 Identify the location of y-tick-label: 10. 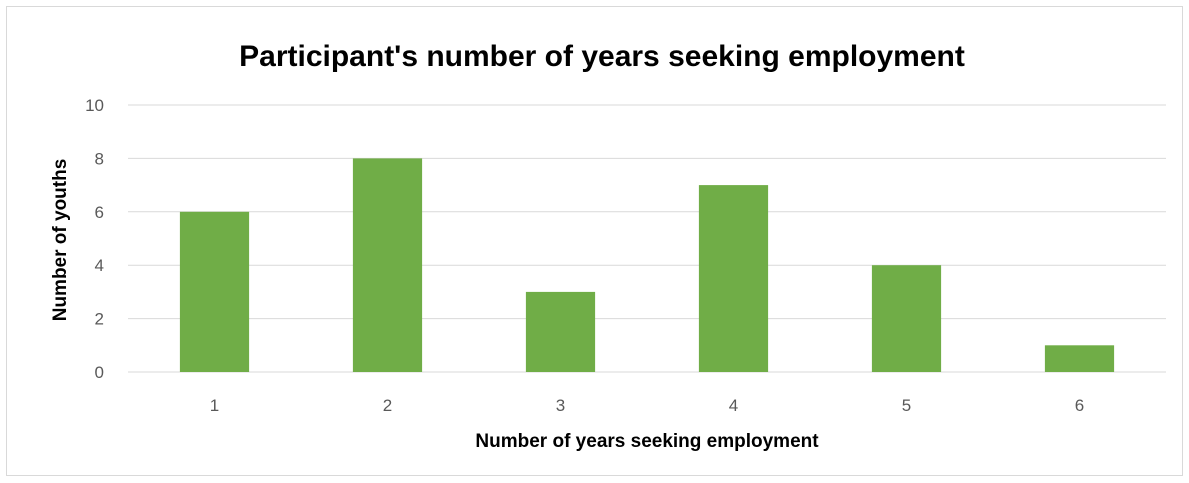
(94, 105).